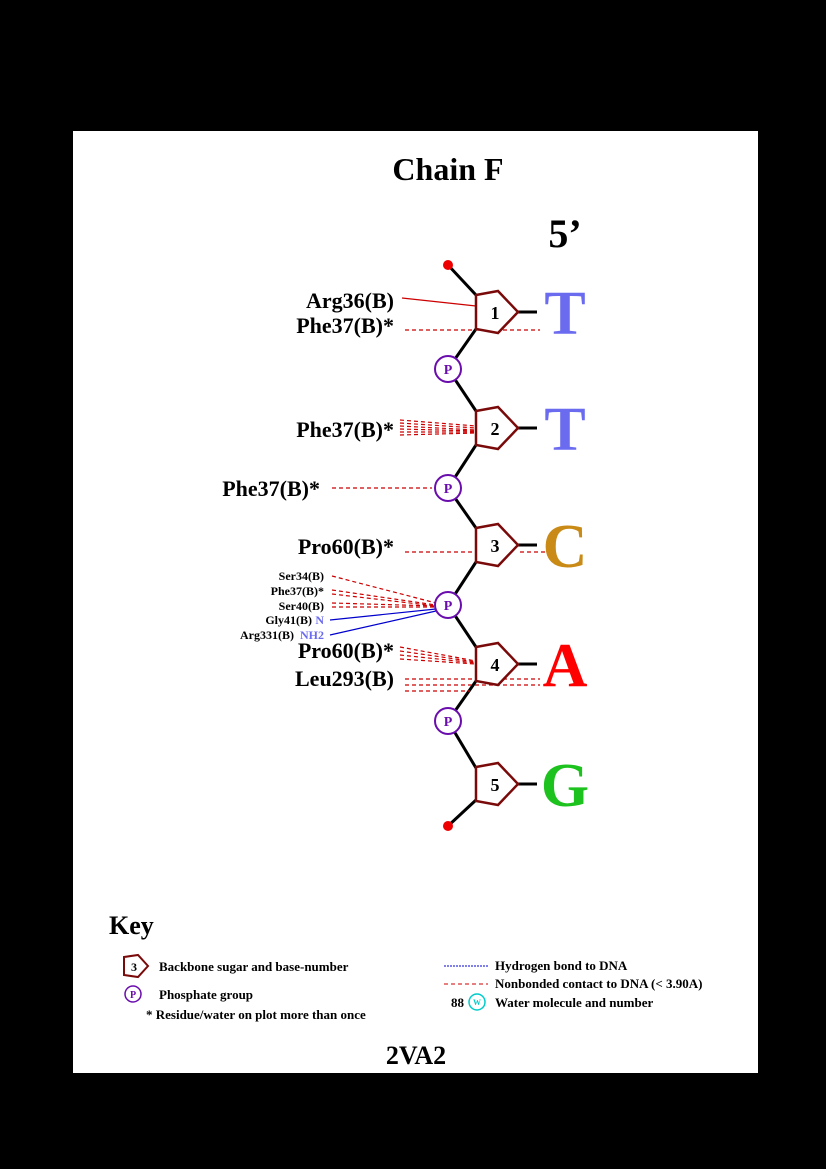 Image resolution: width=826 pixels, height=1169 pixels. What do you see at coordinates (344, 678) in the screenshot?
I see `residue-label: Leu293(B)` at bounding box center [344, 678].